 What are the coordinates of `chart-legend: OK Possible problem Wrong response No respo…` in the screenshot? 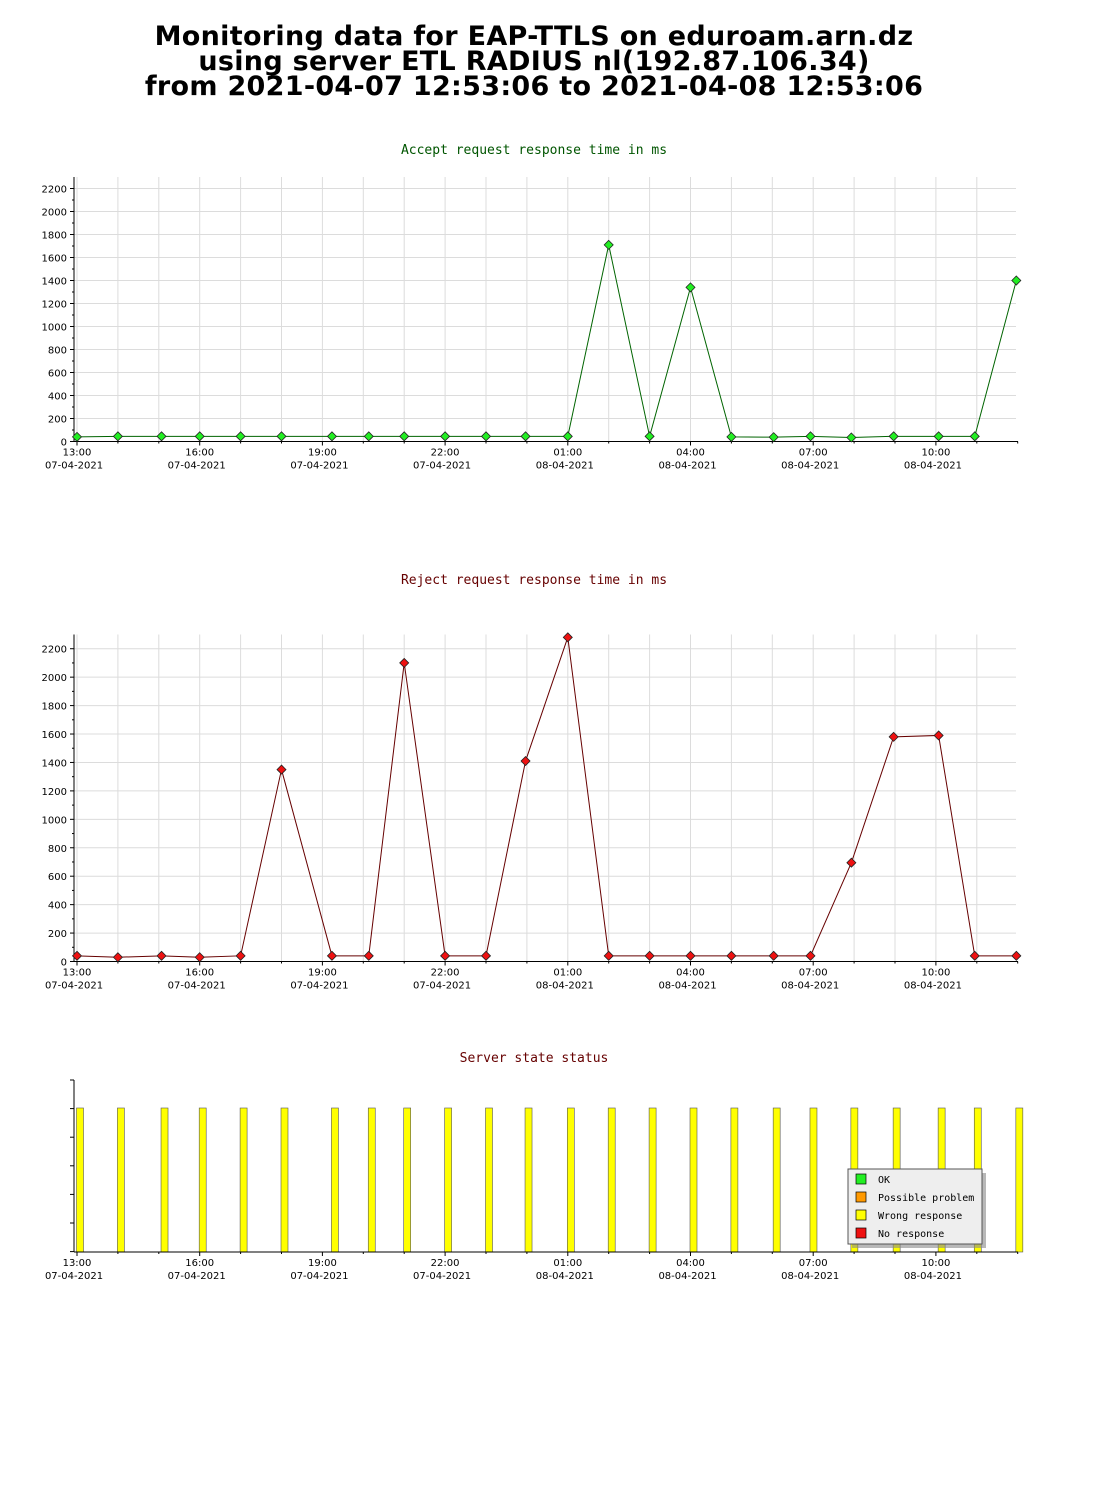 It's located at (916, 1208).